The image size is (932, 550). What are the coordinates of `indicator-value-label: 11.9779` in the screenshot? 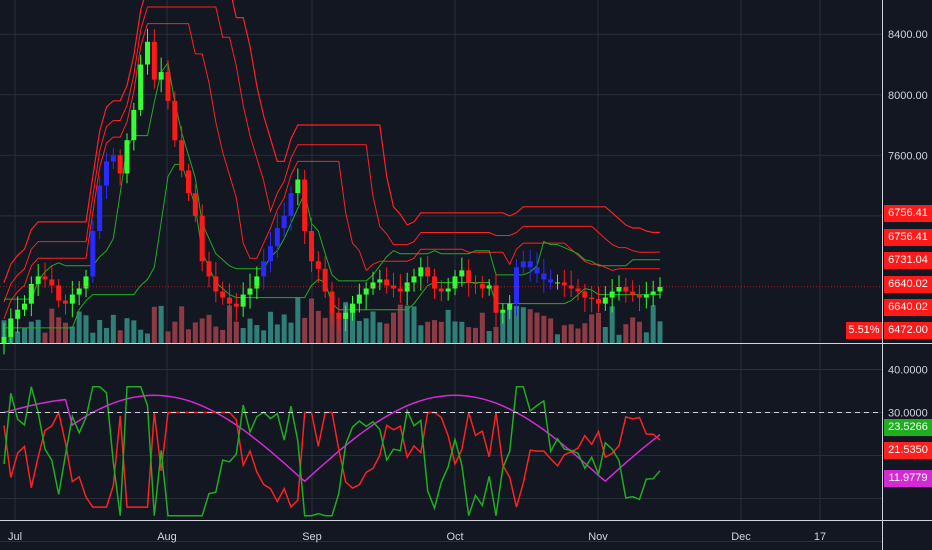 It's located at (908, 478).